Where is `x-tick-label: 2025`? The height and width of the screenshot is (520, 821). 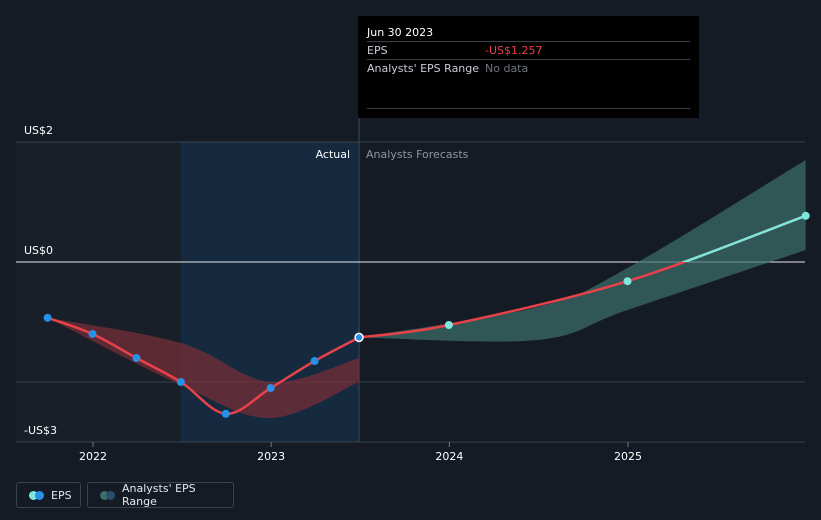 x-tick-label: 2025 is located at coordinates (628, 456).